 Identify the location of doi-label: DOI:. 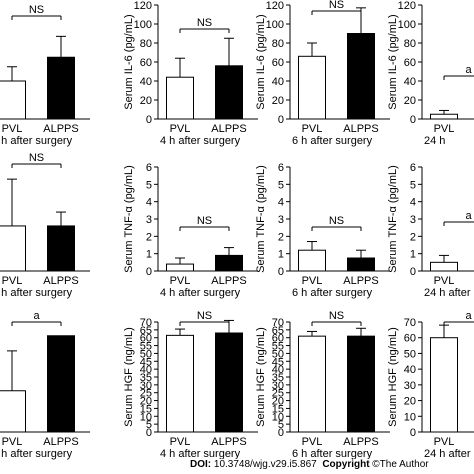
(201, 464).